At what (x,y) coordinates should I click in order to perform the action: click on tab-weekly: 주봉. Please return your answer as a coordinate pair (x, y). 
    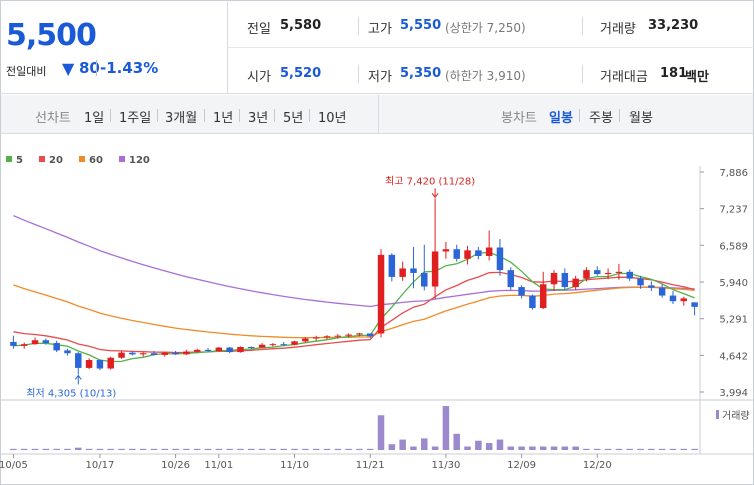
    Looking at the image, I should click on (601, 118).